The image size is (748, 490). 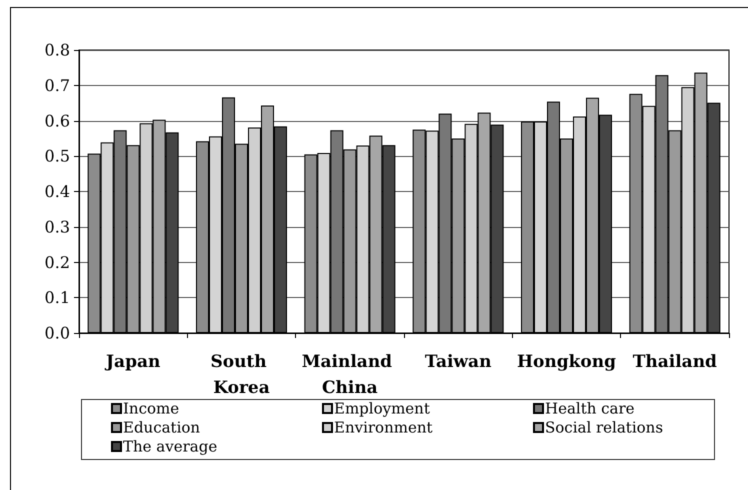 I want to click on y-tick-label: 0.0, so click(x=57, y=333).